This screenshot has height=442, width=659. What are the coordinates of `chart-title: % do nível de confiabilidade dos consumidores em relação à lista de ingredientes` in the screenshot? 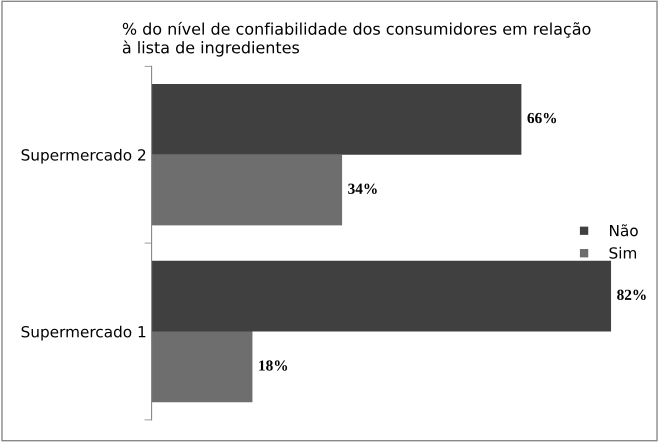 It's located at (356, 39).